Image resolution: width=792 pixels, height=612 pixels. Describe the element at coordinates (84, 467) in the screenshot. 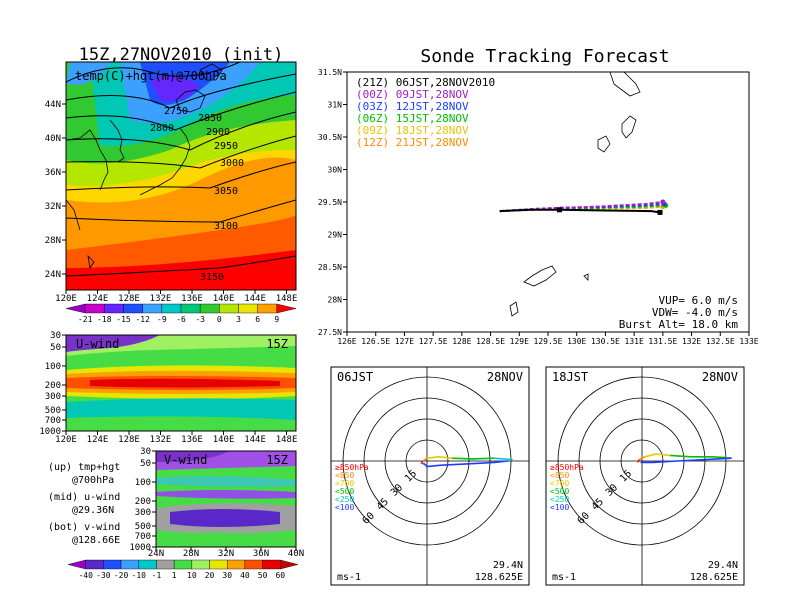

I see `desc-up: (up) tmp+hgt` at that location.